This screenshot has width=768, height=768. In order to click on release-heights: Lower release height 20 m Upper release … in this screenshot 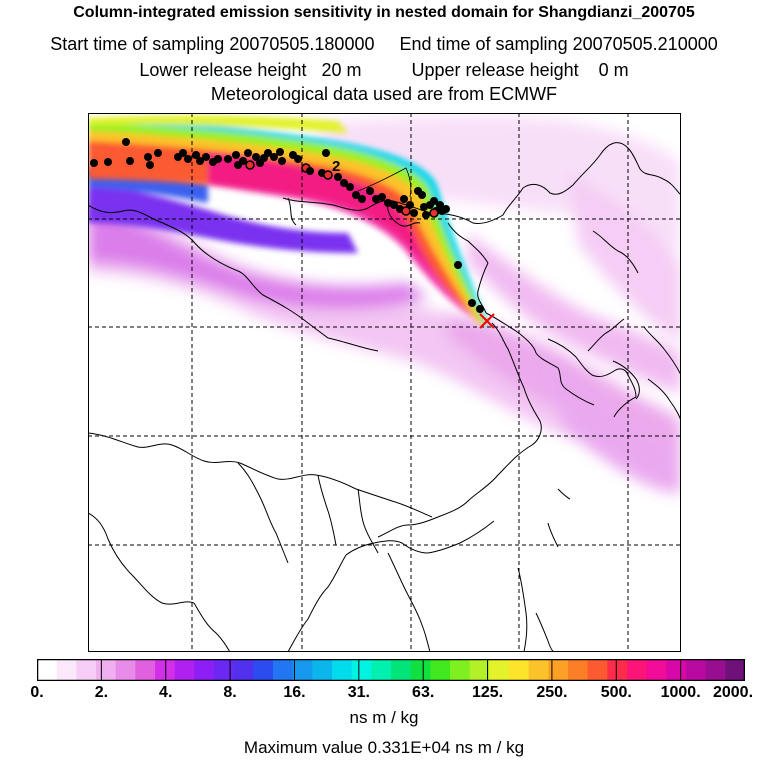, I will do `click(384, 70)`.